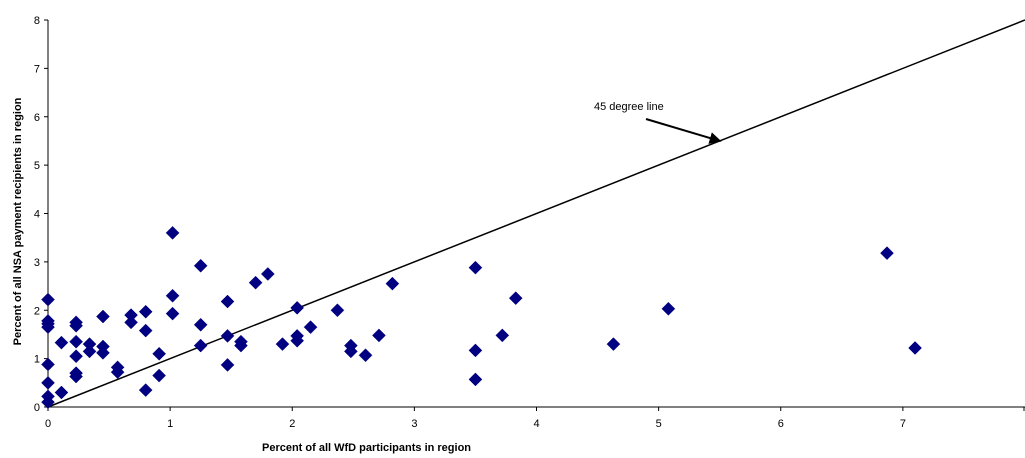 The height and width of the screenshot is (458, 1025). I want to click on y-tick-label: 6, so click(37, 118).